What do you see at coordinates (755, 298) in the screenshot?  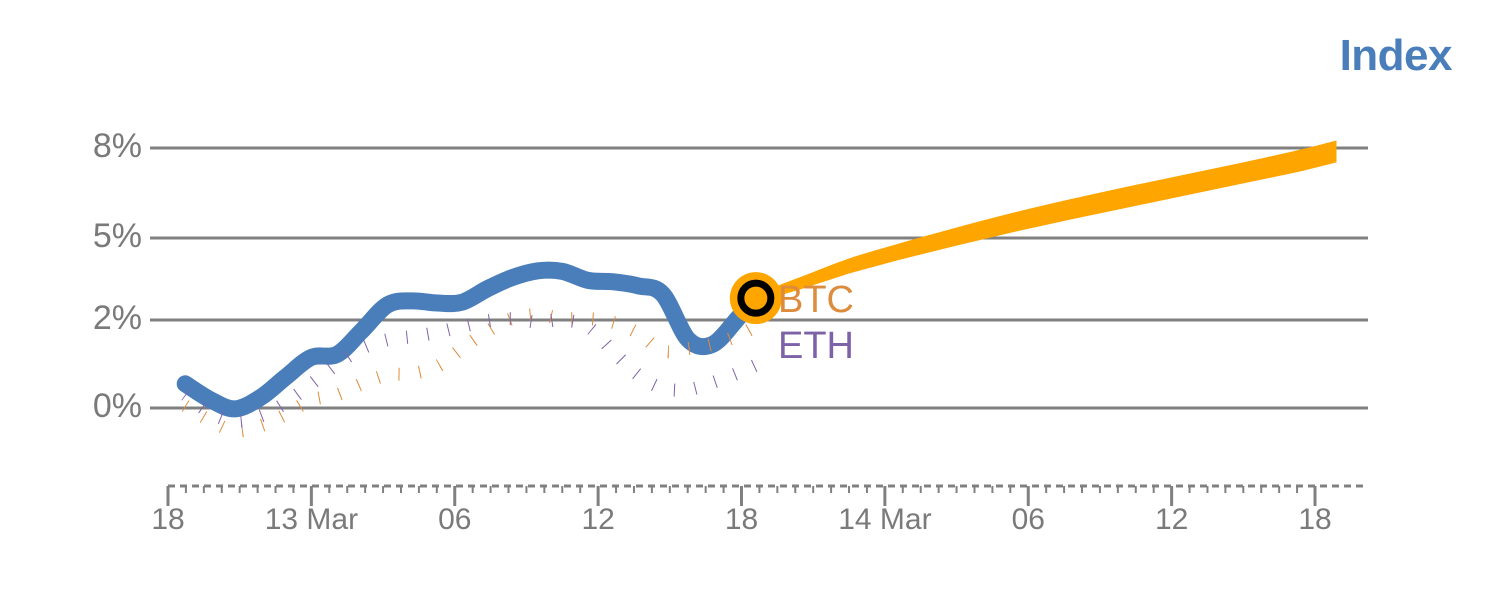 I see `highlight-marker` at bounding box center [755, 298].